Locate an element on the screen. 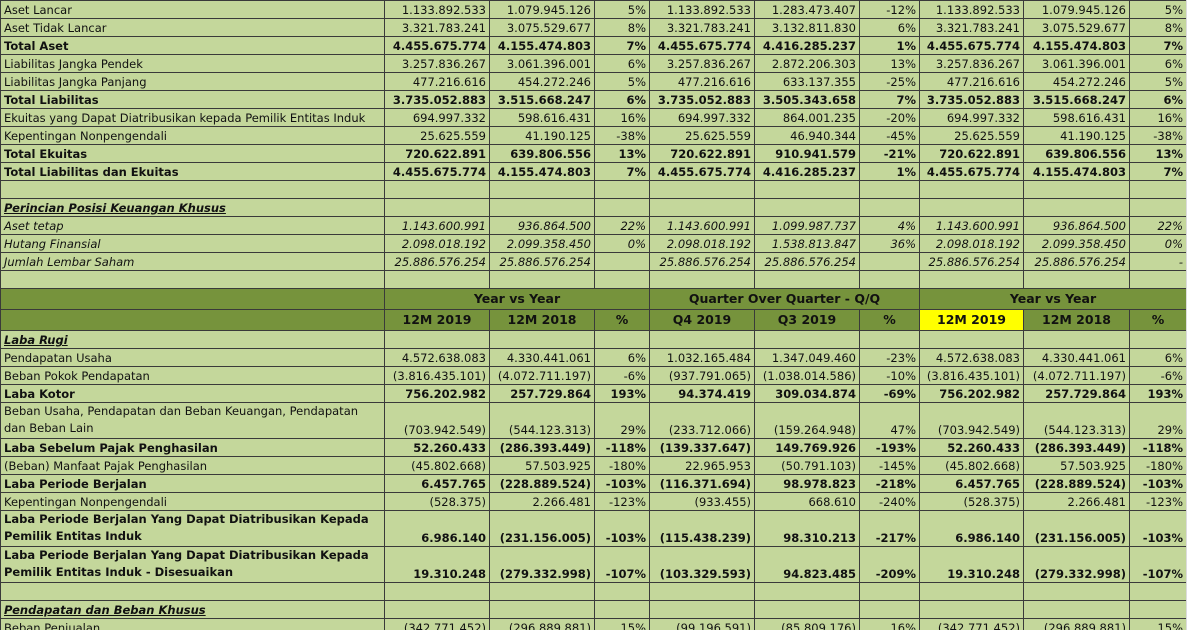 The image size is (1200, 630). value-cell: 864.001.235 is located at coordinates (807, 117).